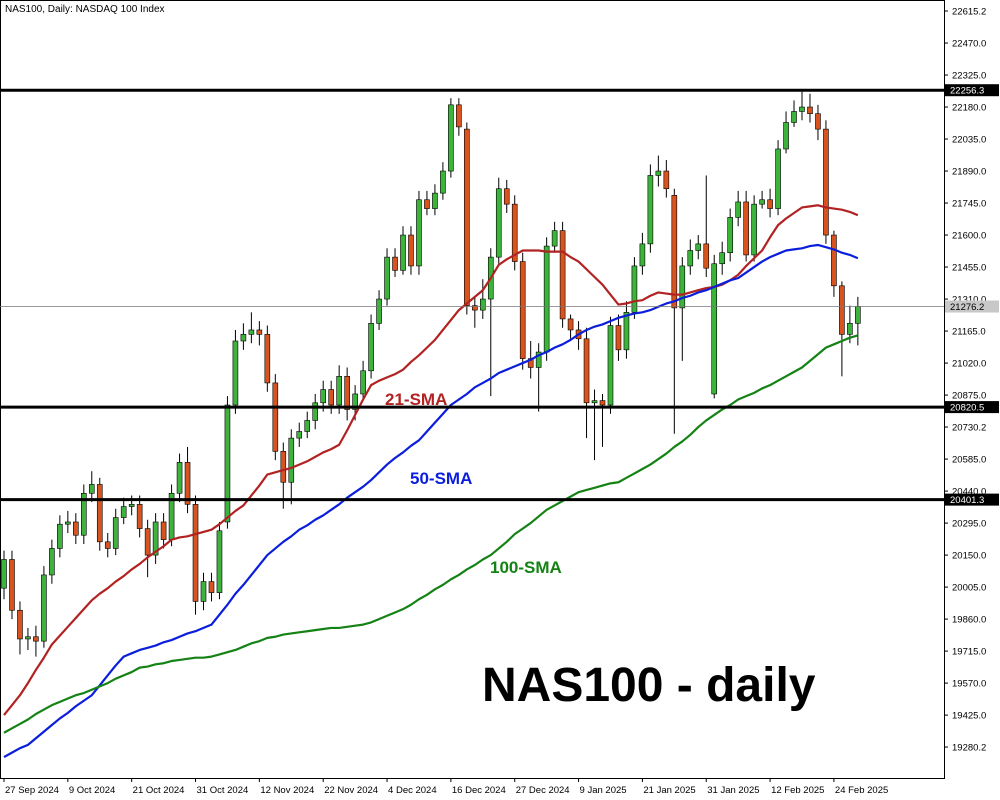 The height and width of the screenshot is (800, 1000). What do you see at coordinates (969, 364) in the screenshot?
I see `y-tick-label: 21020.0` at bounding box center [969, 364].